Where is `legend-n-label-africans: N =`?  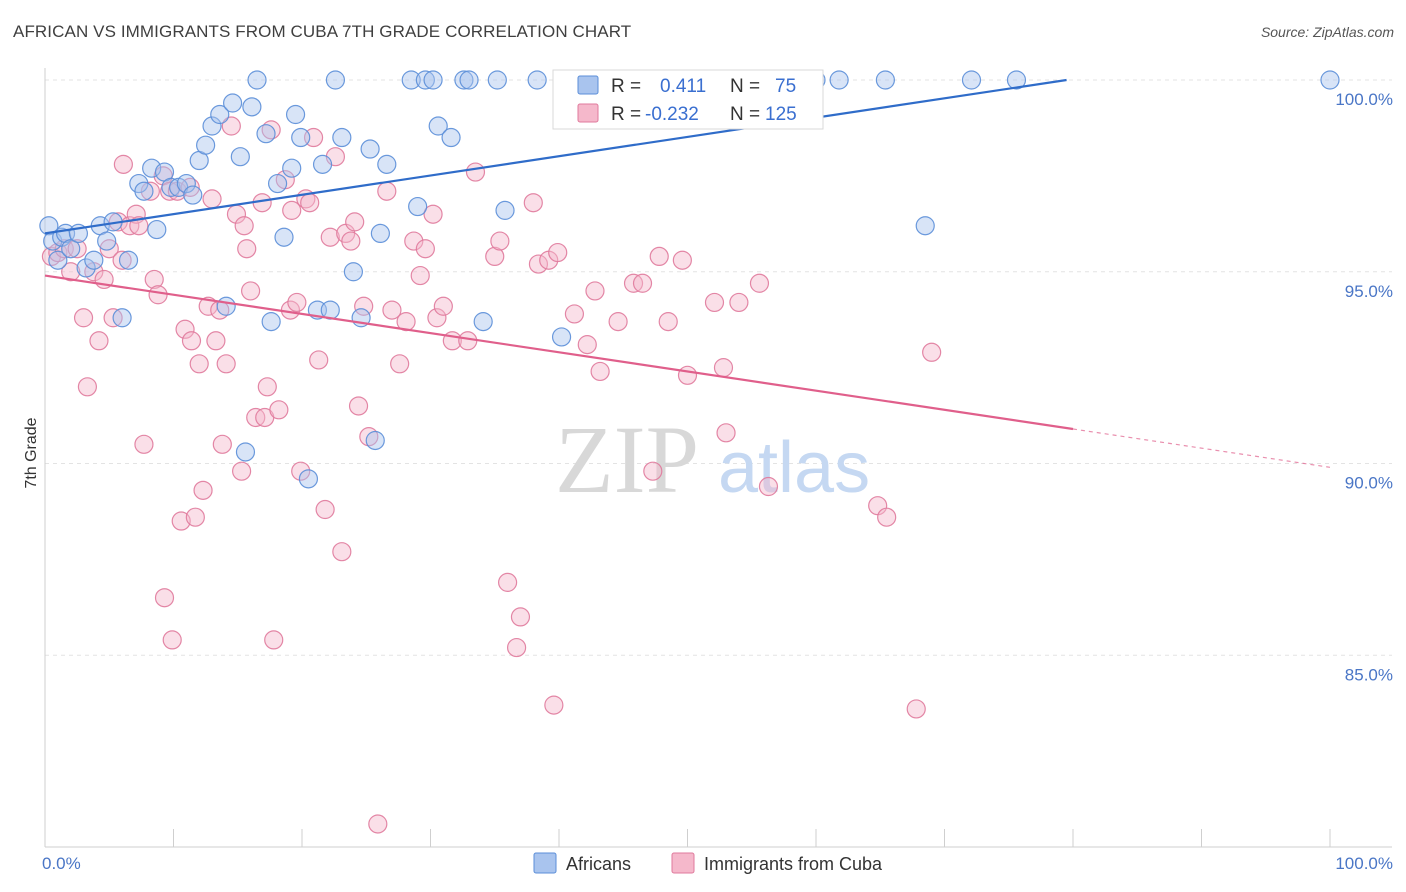
legend-n-label-africans: N = is located at coordinates (745, 86).